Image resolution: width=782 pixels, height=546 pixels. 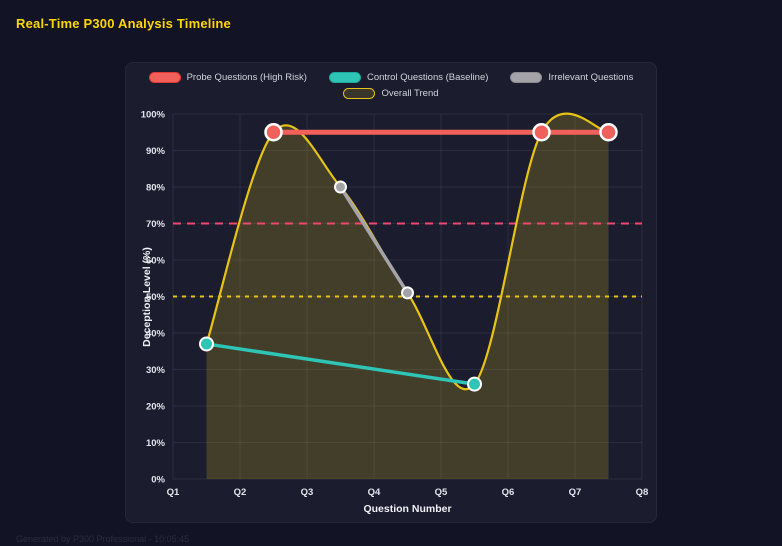 I want to click on y-tick-label: 0%, so click(x=158, y=480).